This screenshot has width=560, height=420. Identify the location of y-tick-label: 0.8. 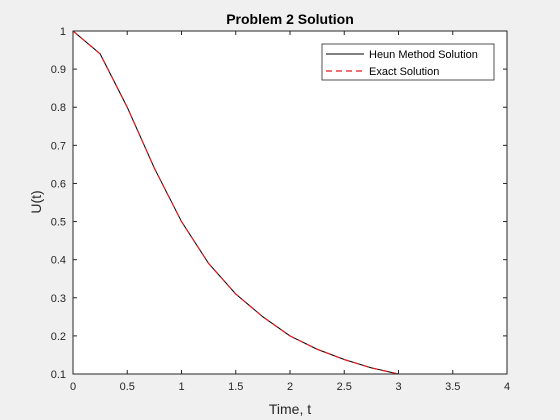
(58, 108).